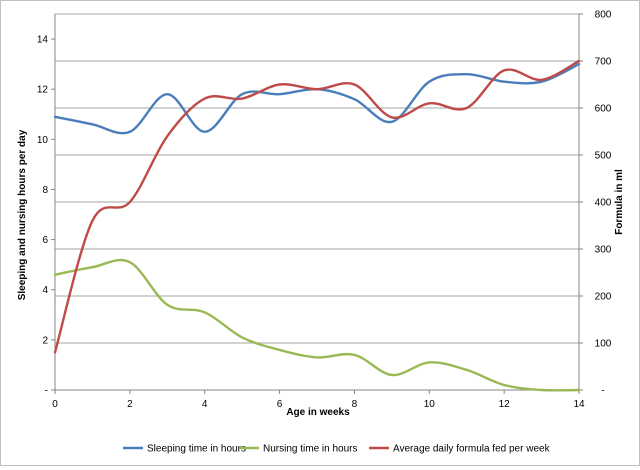 The image size is (640, 470). I want to click on legend-label: Nursing time in hours, so click(310, 449).